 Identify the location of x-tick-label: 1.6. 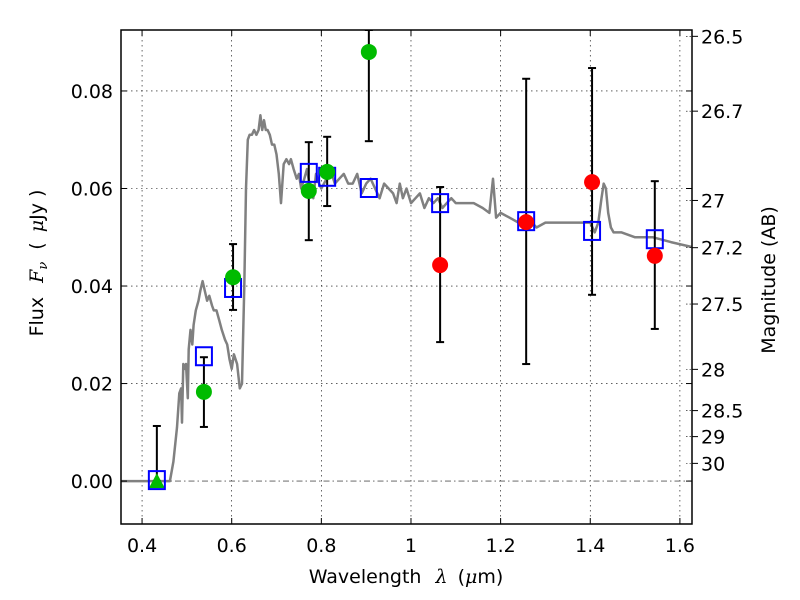
(680, 546).